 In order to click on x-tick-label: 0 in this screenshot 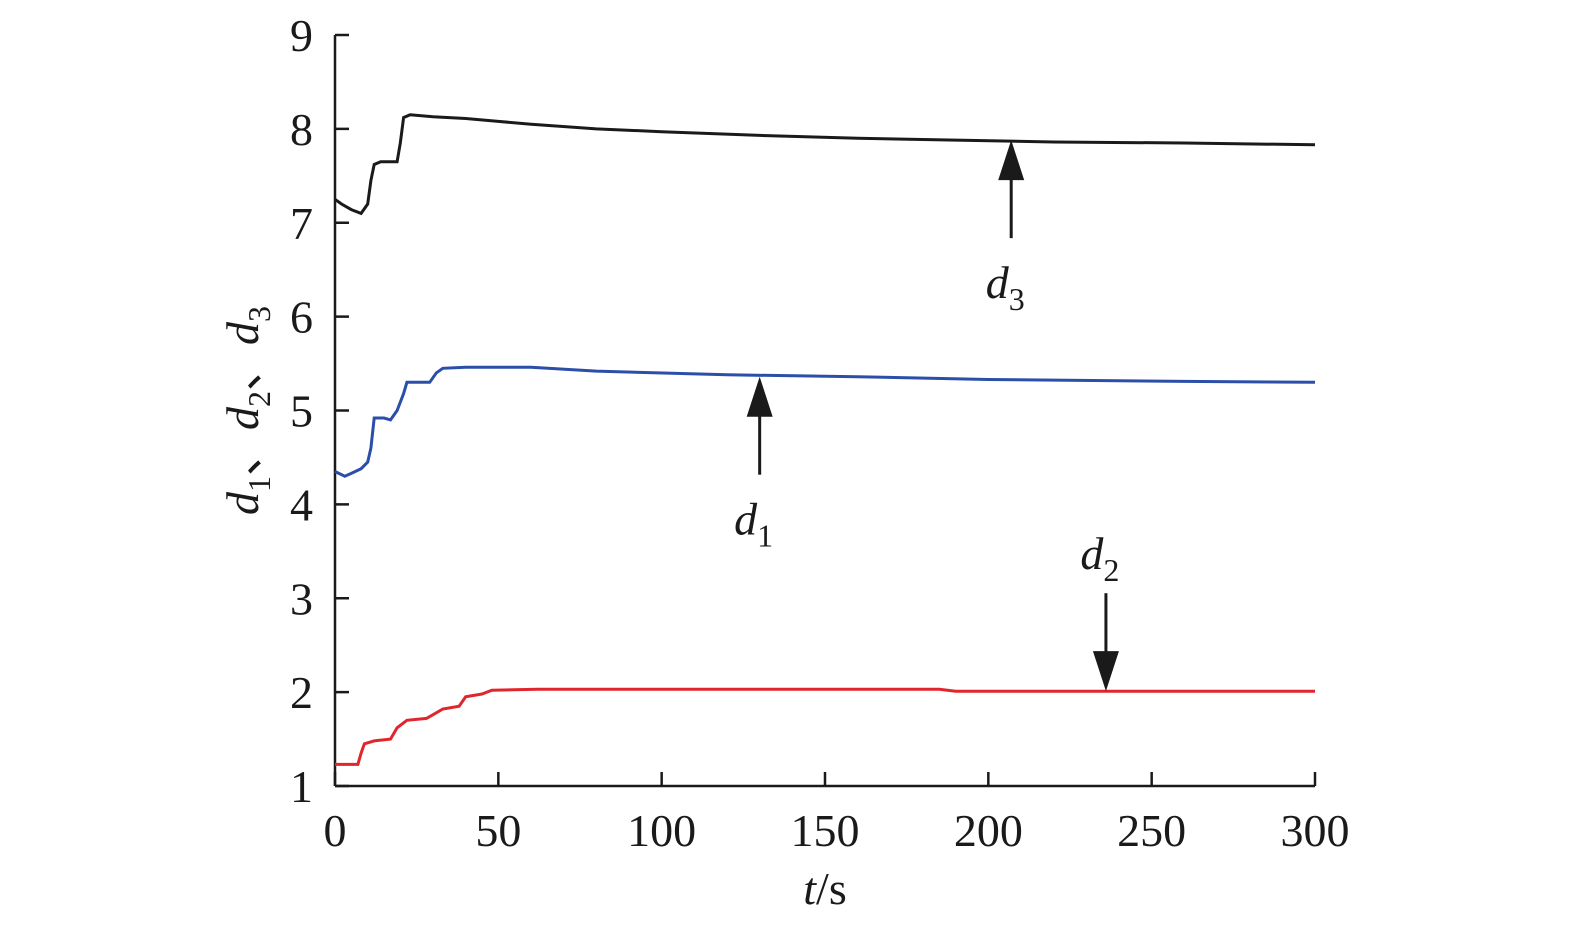, I will do `click(335, 830)`.